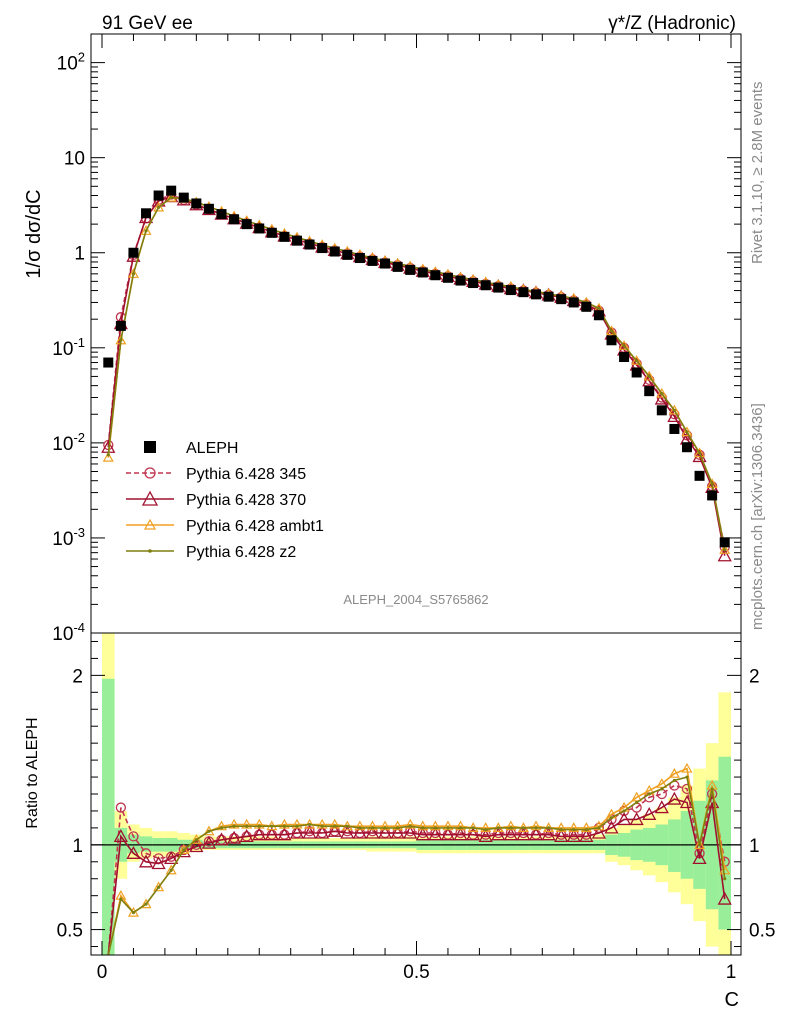 The height and width of the screenshot is (1024, 786). Describe the element at coordinates (32, 772) in the screenshot. I see `ratio-y-axis-label: Ratio to ALEPH` at that location.